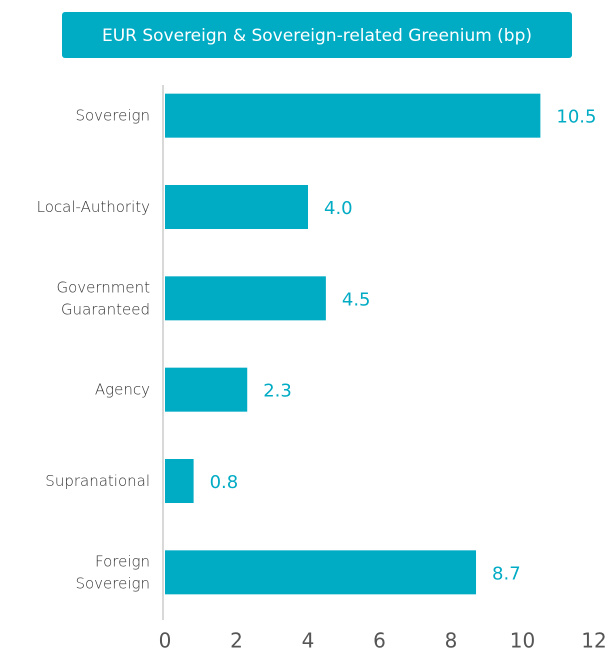 The width and height of the screenshot is (611, 666). I want to click on x-tick-label: 4, so click(308, 641).